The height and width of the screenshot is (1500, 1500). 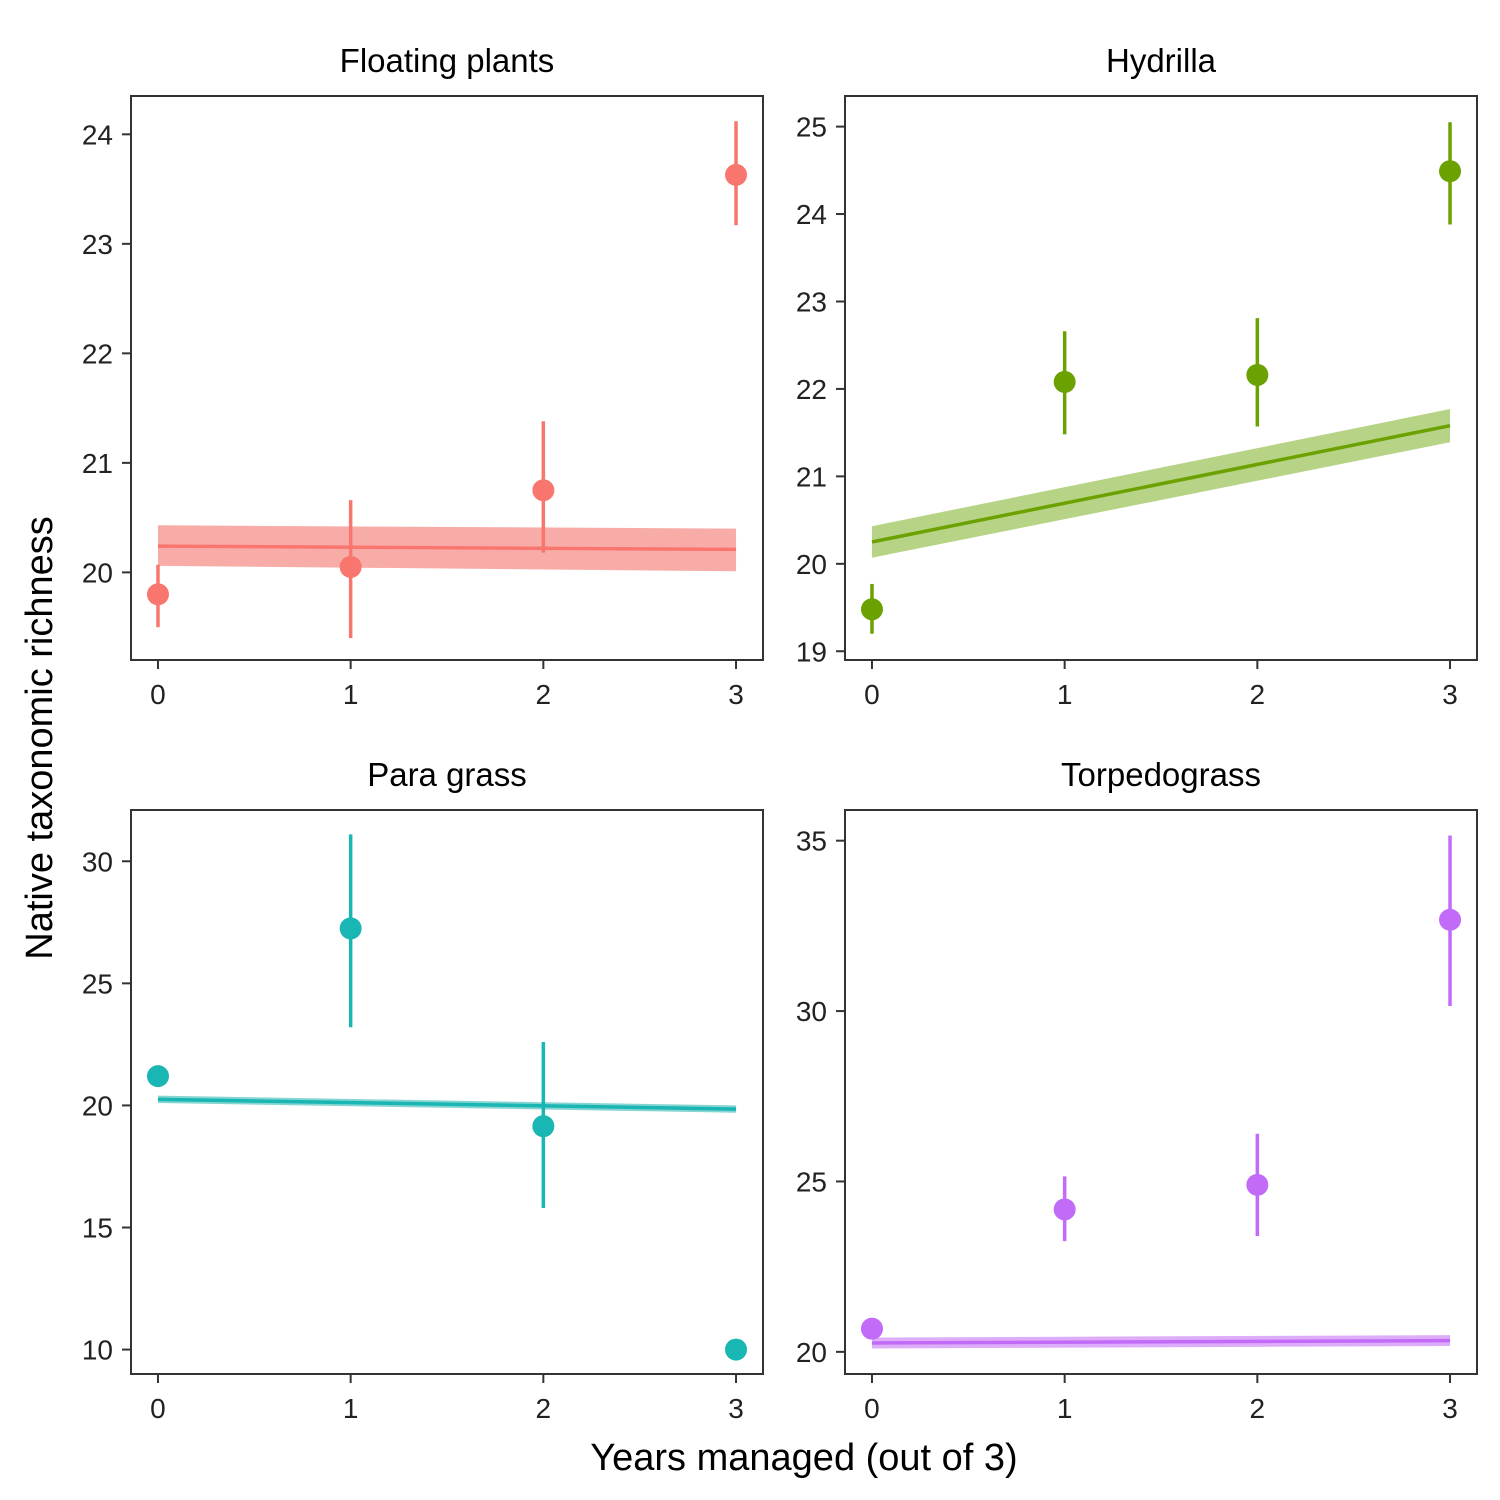 What do you see at coordinates (40, 738) in the screenshot?
I see `y-axis-title: Native taxonomic richness` at bounding box center [40, 738].